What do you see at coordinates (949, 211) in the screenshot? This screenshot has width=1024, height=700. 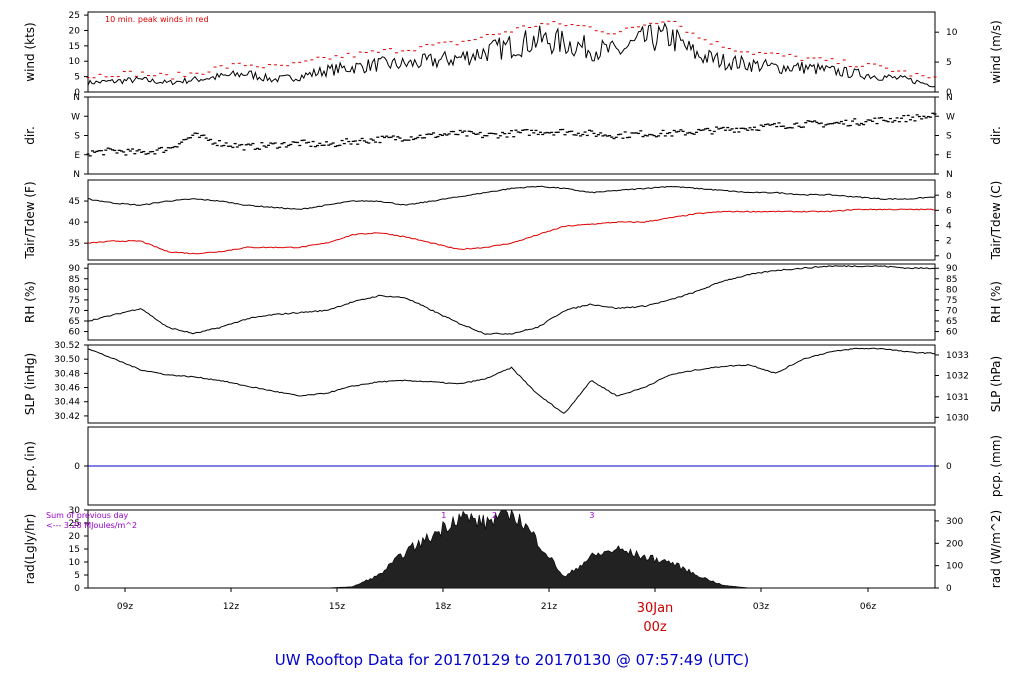 I see `tick-label-right: 6` at bounding box center [949, 211].